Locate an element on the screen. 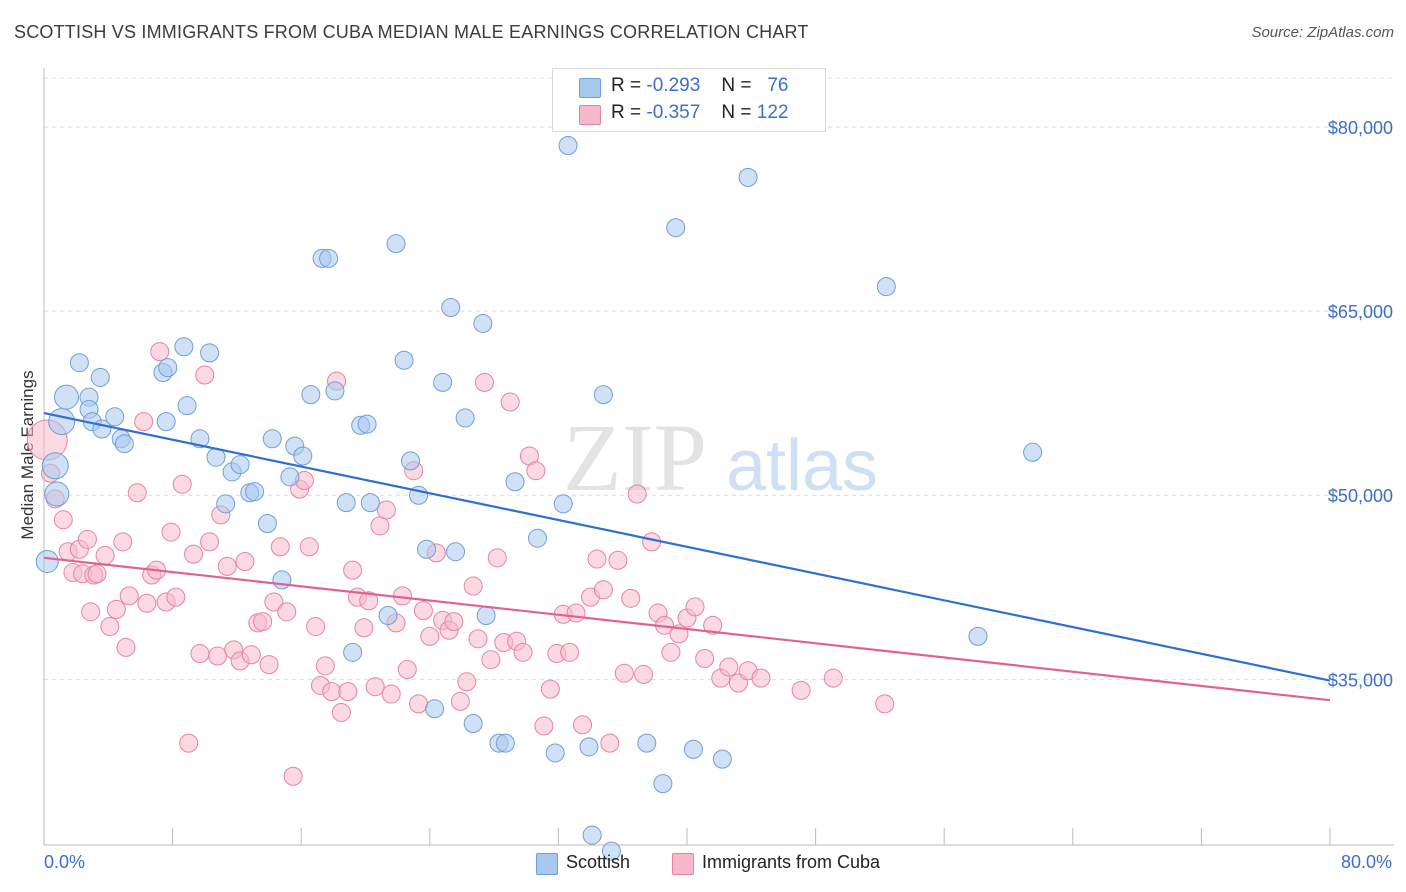 Image resolution: width=1406 pixels, height=892 pixels. x-tick-min: 0.0% is located at coordinates (65, 862).